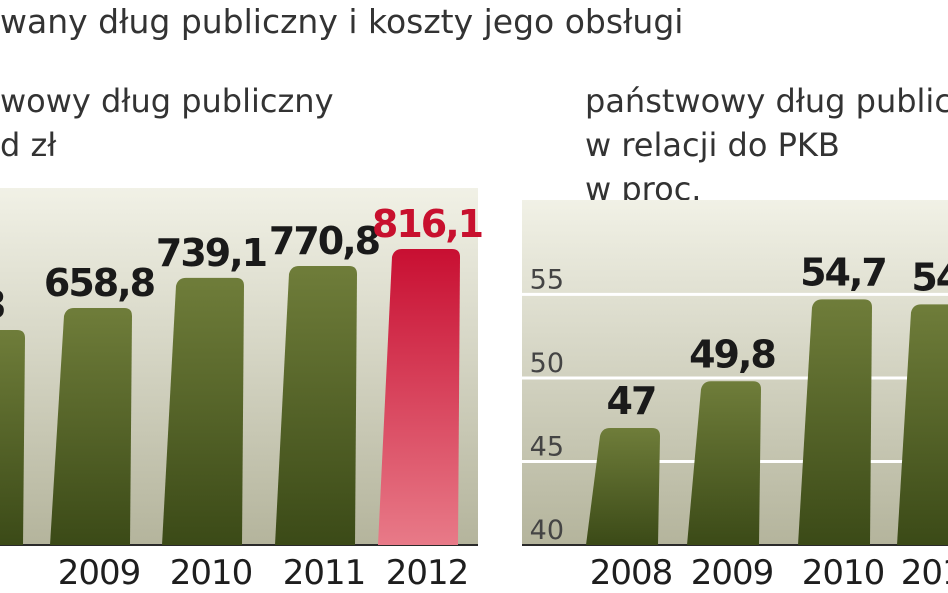 The width and height of the screenshot is (948, 593). I want to click on left-chart-title-line-2: d zł, so click(28, 145).